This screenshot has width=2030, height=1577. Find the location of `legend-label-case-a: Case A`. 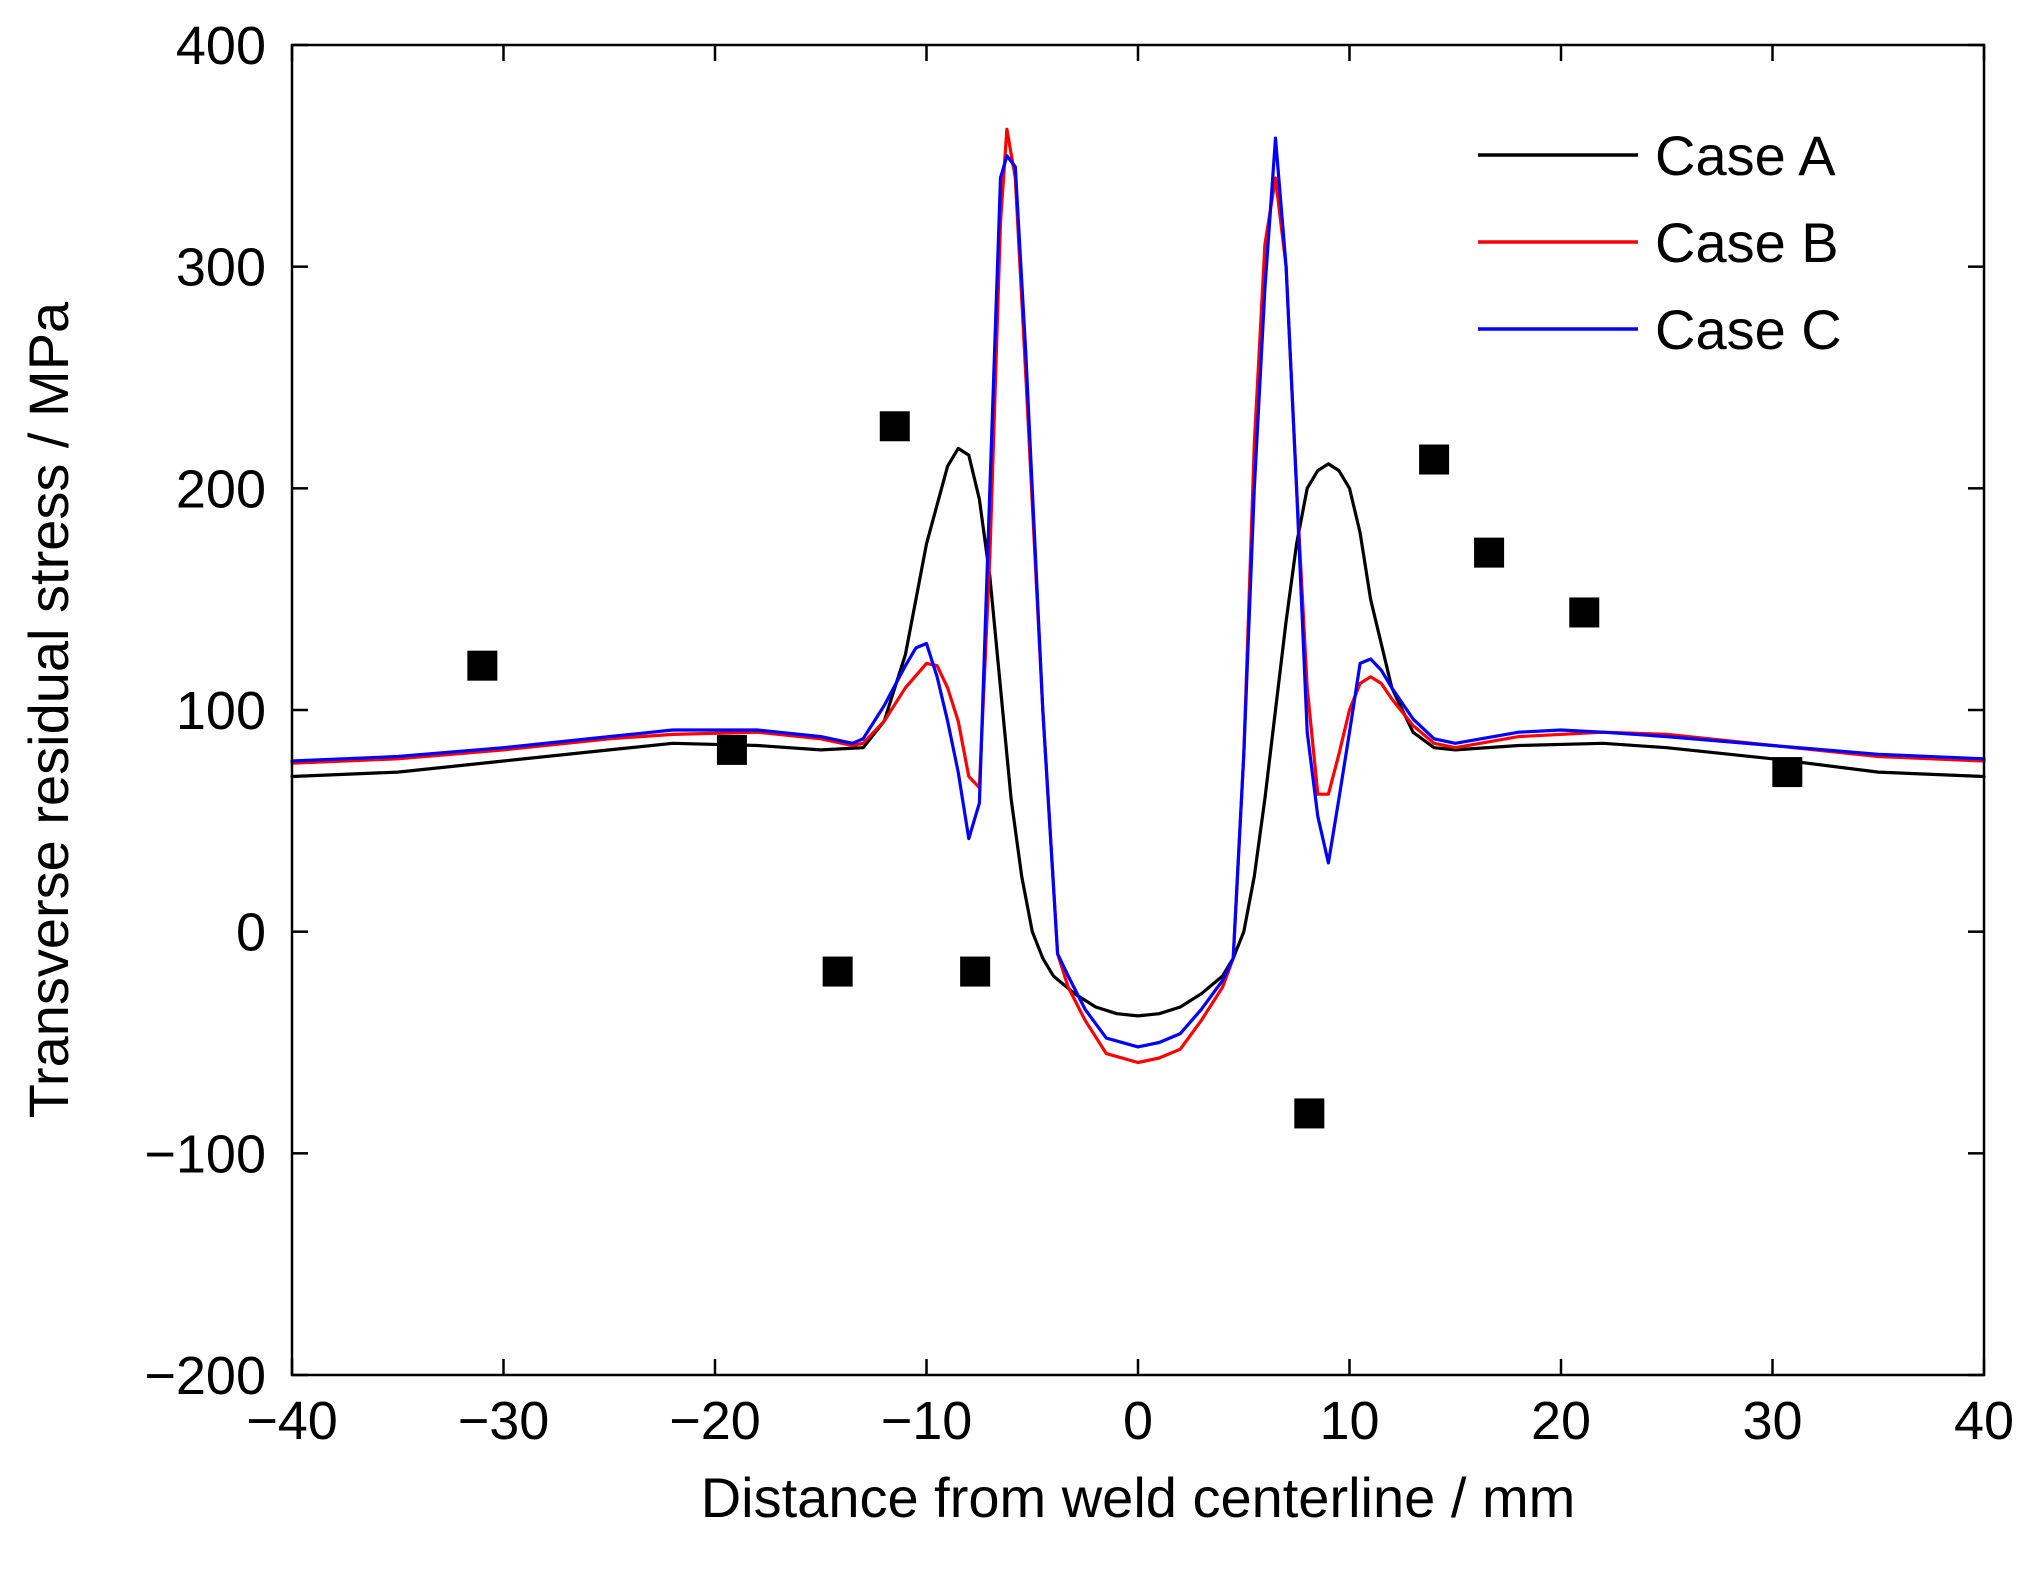

legend-label-case-a: Case A is located at coordinates (1745, 155).